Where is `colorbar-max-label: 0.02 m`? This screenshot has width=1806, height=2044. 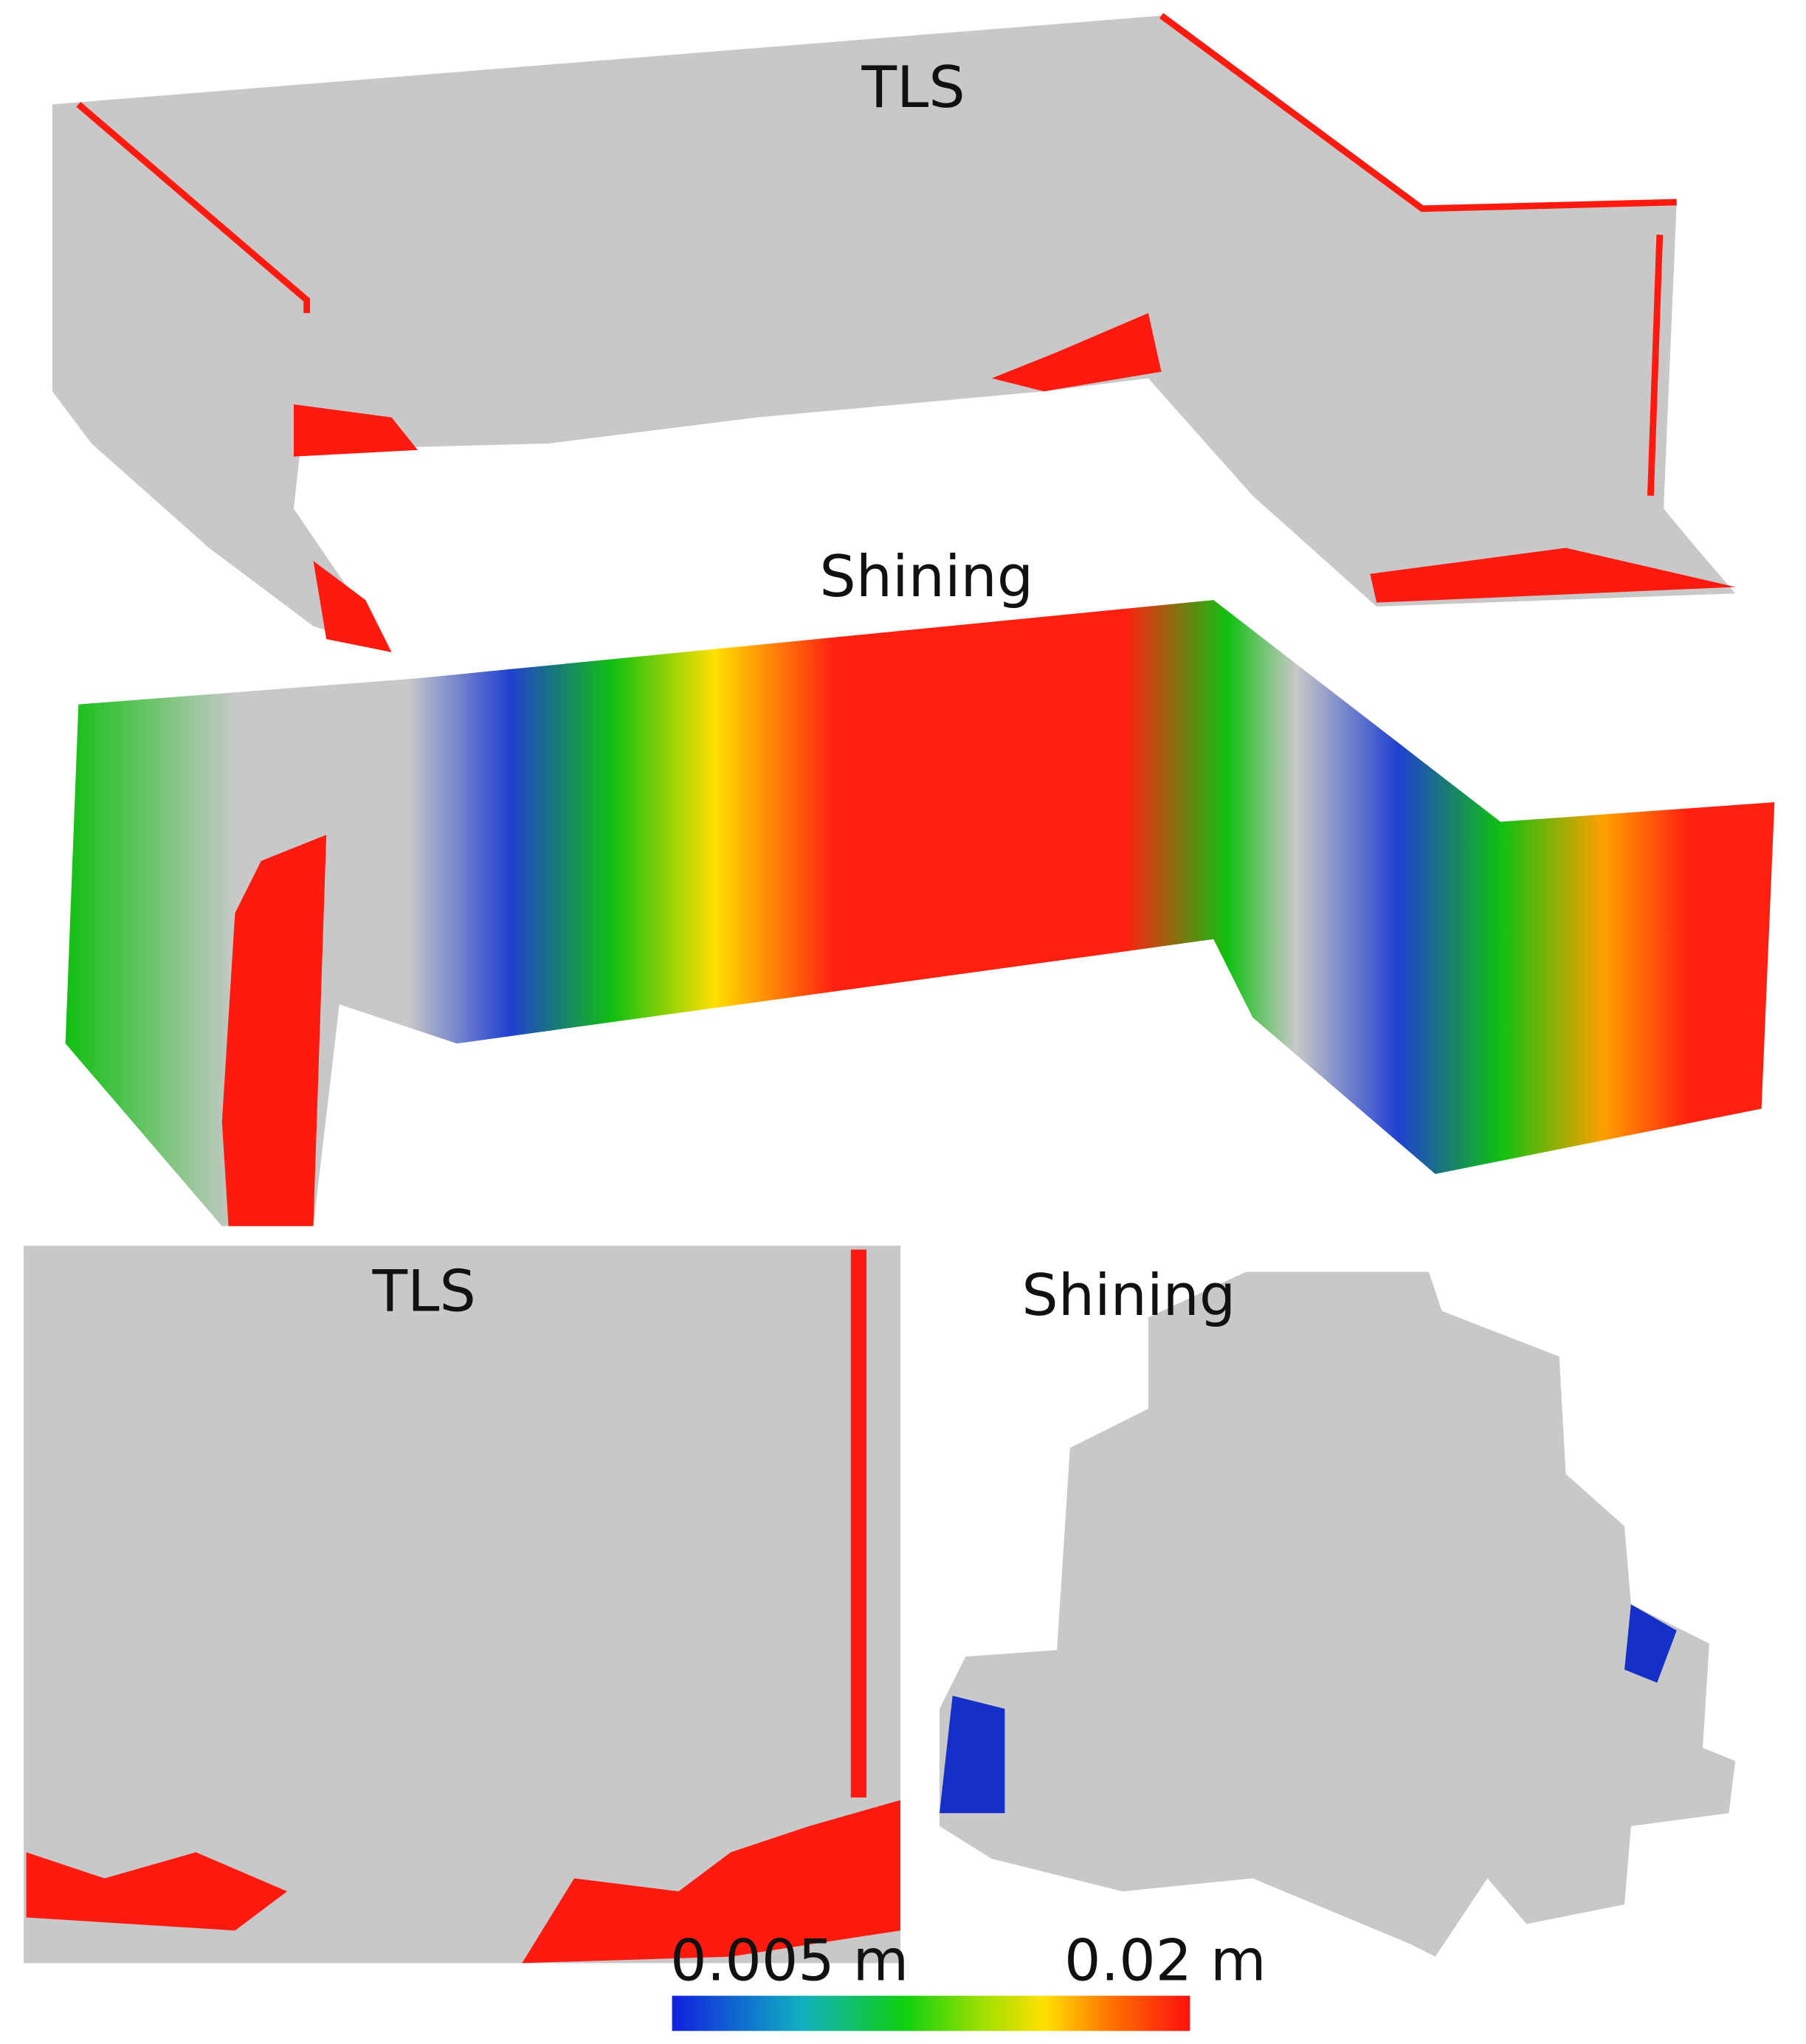 colorbar-max-label: 0.02 m is located at coordinates (1165, 1960).